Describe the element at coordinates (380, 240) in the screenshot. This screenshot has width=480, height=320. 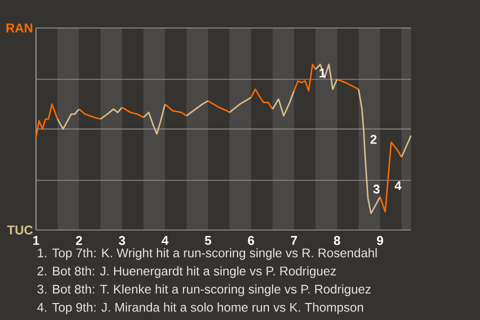
I see `x-tick-label: 9` at that location.